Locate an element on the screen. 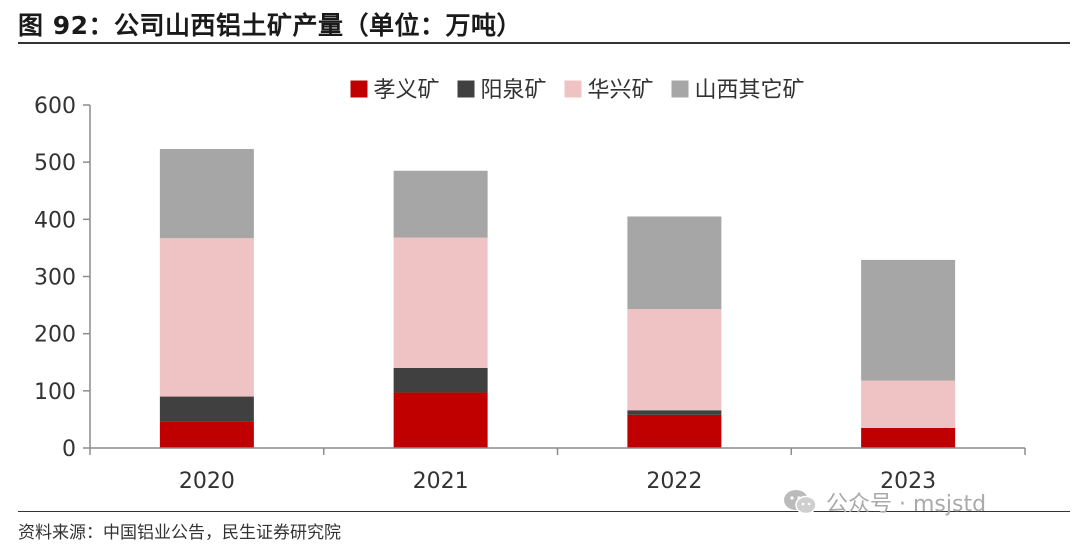  y-axis: 0 100 200 300 400 500 600 is located at coordinates (62, 278).